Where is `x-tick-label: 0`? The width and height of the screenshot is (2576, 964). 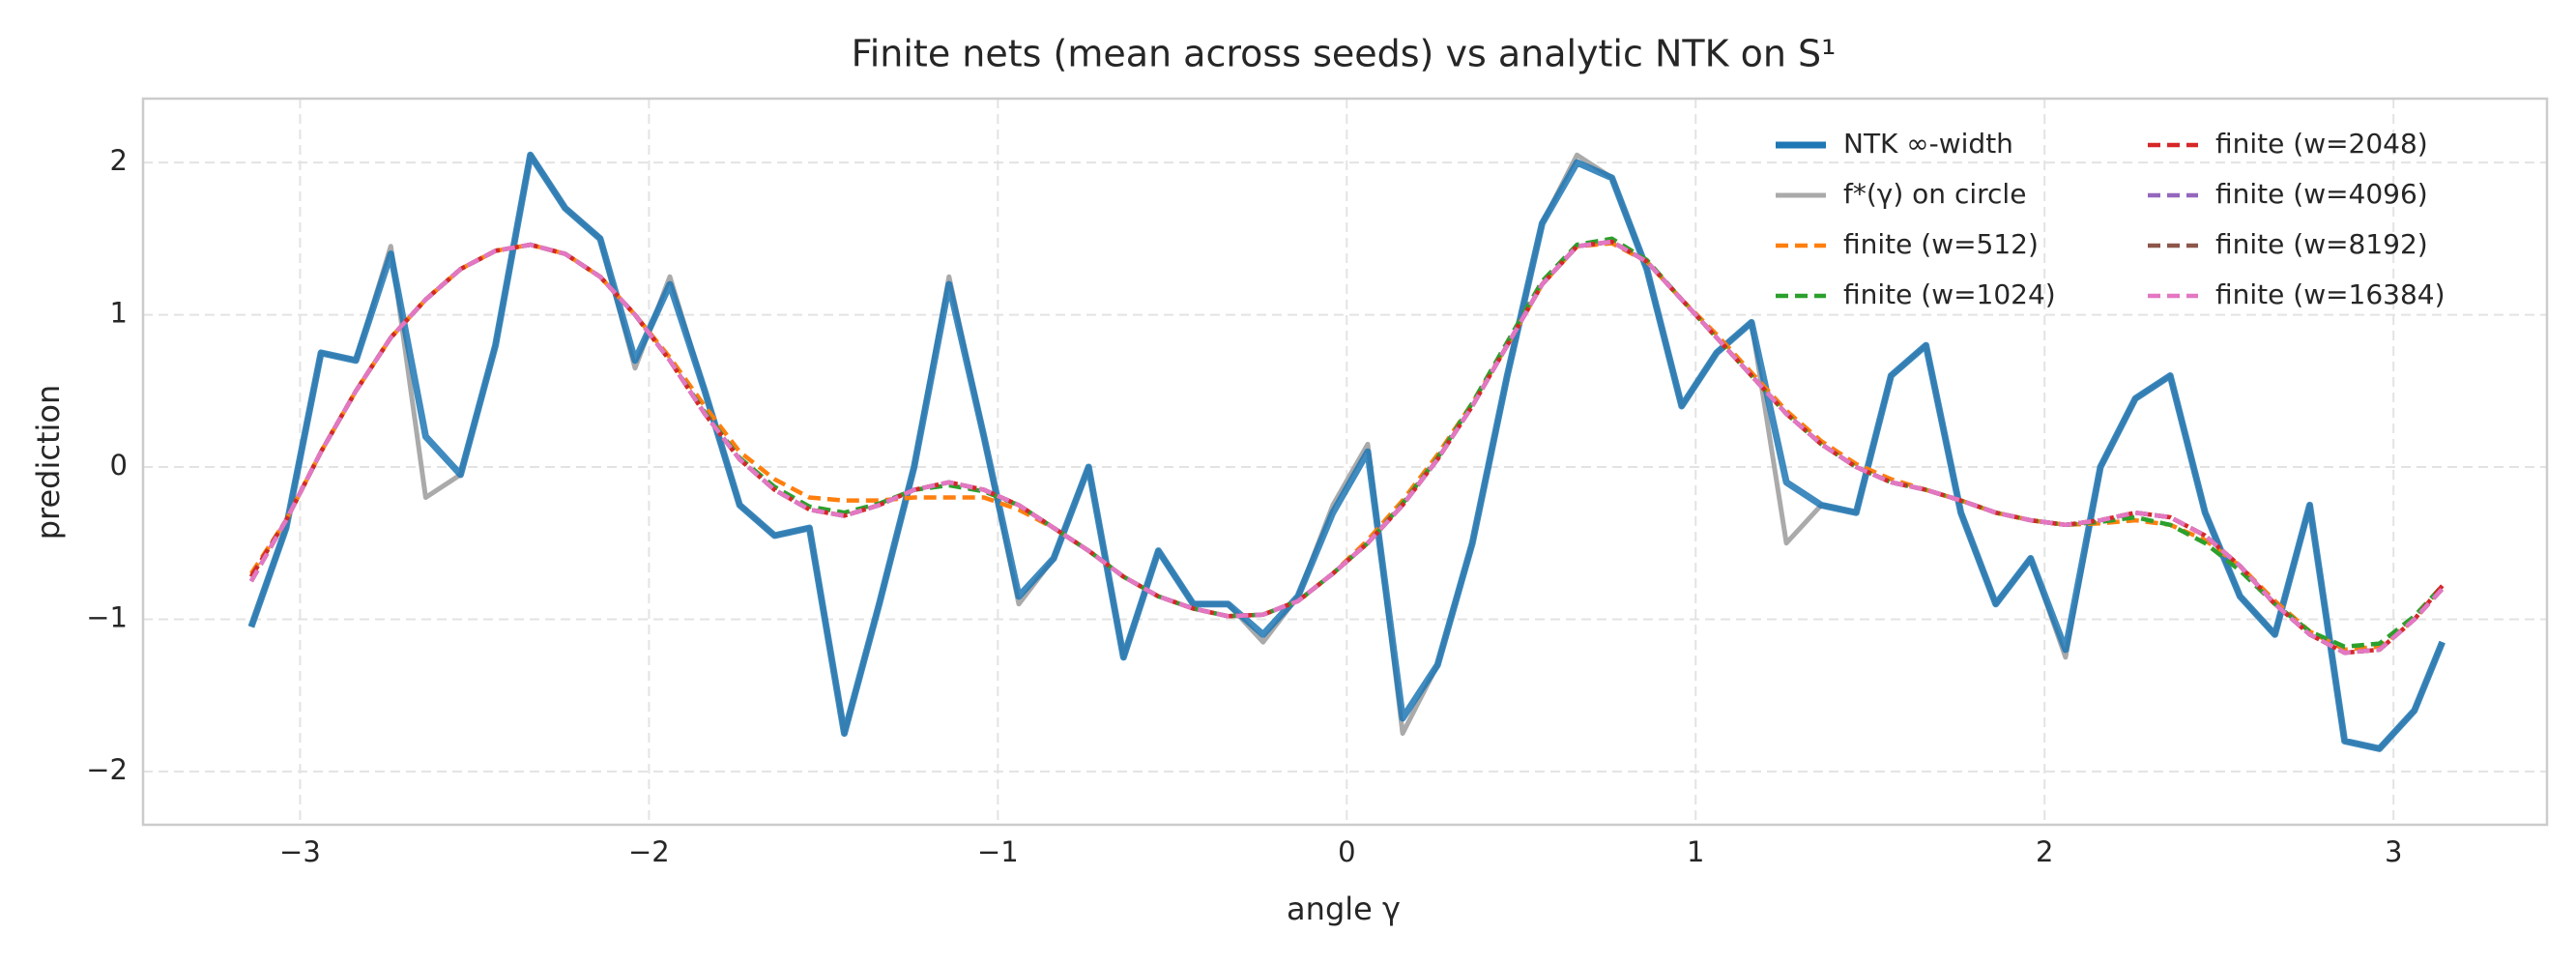 x-tick-label: 0 is located at coordinates (1346, 852).